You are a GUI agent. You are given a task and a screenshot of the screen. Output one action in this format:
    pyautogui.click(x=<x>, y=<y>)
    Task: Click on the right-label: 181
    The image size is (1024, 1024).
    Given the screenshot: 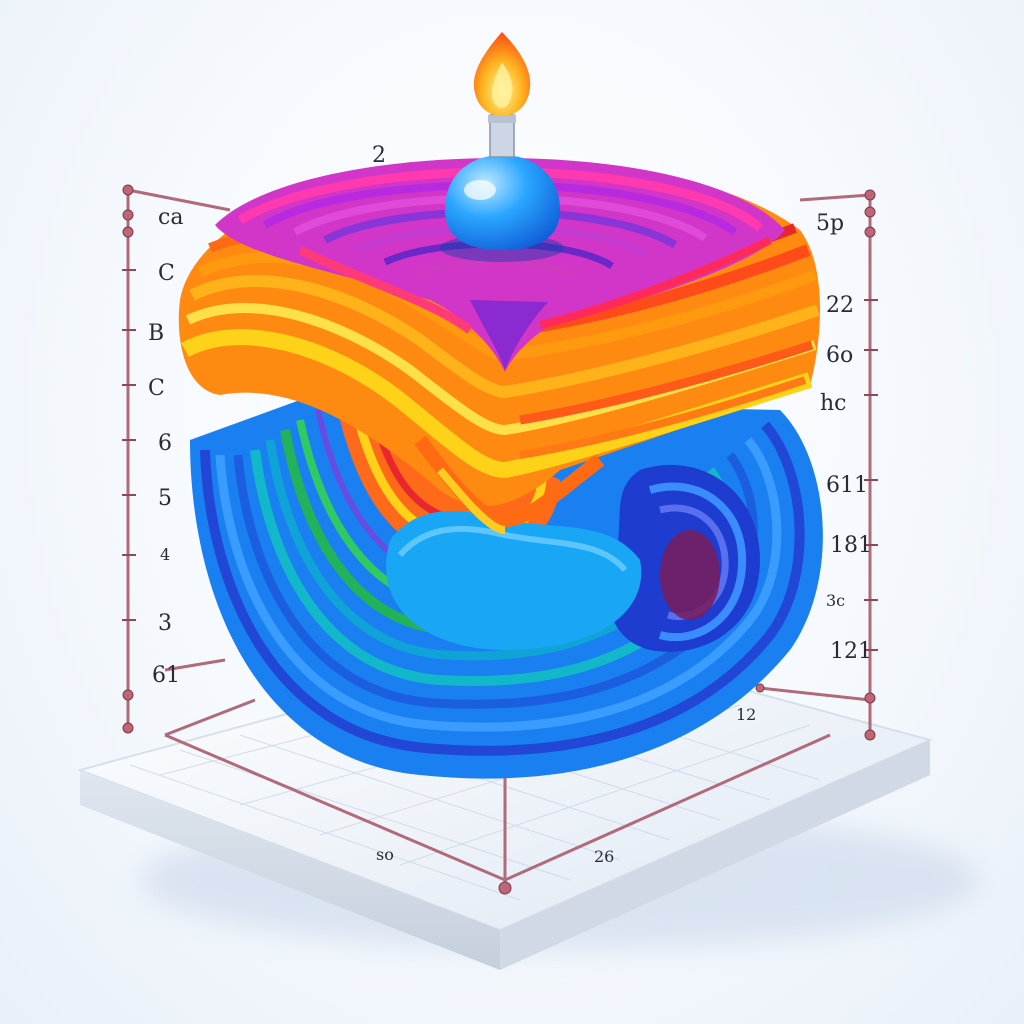 What is the action you would take?
    pyautogui.click(x=851, y=545)
    